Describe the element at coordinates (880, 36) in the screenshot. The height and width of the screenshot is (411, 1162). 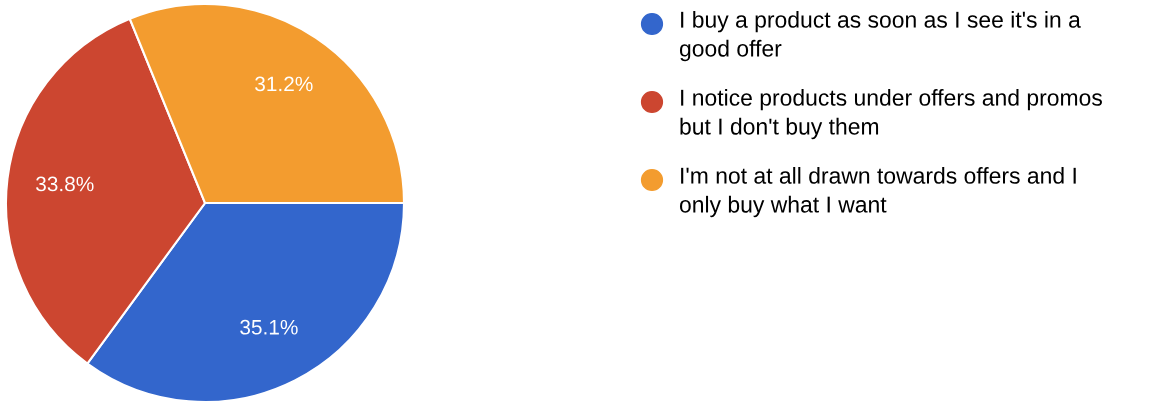
I see `legend-label: I buy a product as soon as I see it's in a good offer` at that location.